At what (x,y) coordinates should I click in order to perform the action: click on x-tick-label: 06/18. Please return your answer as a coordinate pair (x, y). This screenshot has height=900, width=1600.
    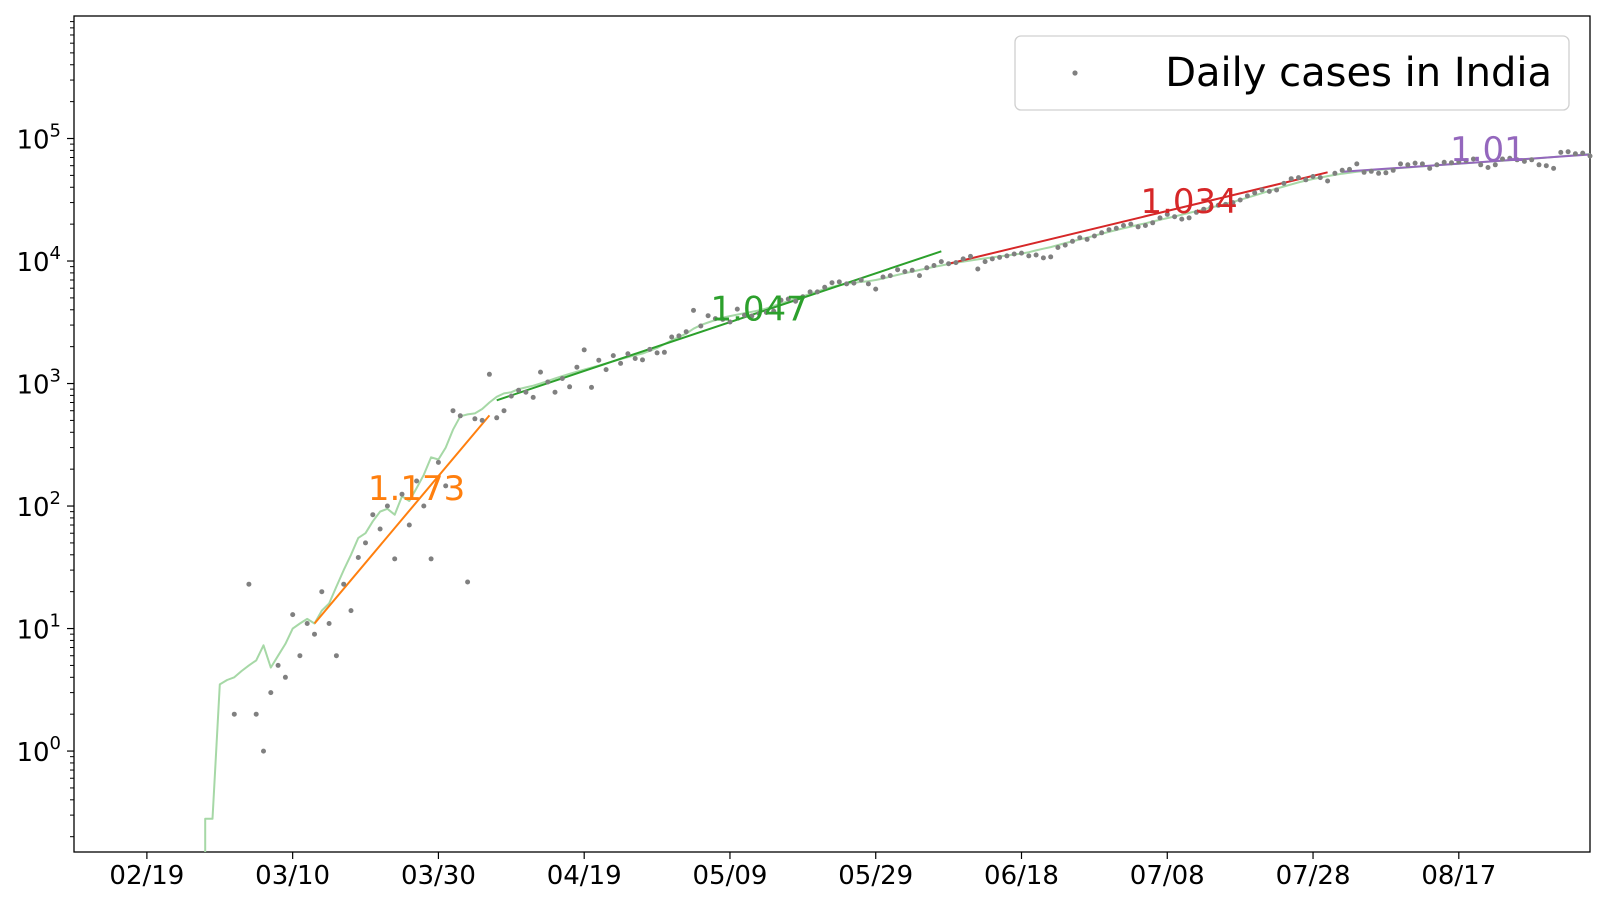
    Looking at the image, I should click on (1021, 876).